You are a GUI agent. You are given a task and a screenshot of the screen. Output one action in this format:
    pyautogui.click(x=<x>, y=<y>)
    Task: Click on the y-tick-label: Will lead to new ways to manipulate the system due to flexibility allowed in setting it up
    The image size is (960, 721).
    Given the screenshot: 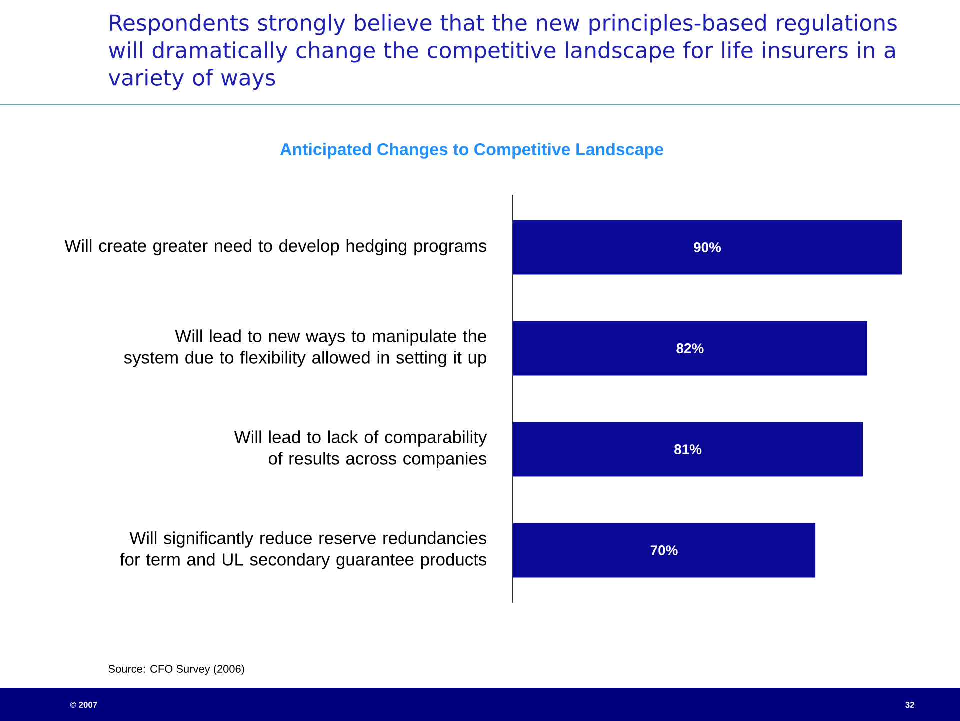 What is the action you would take?
    pyautogui.click(x=305, y=349)
    